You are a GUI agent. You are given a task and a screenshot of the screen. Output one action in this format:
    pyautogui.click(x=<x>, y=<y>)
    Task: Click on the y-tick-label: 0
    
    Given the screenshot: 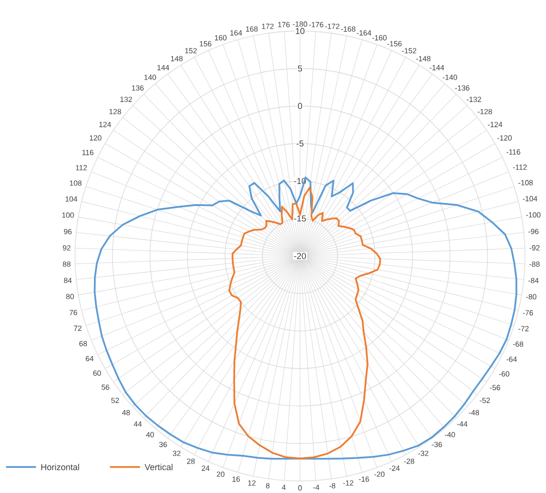 What is the action you would take?
    pyautogui.click(x=300, y=106)
    